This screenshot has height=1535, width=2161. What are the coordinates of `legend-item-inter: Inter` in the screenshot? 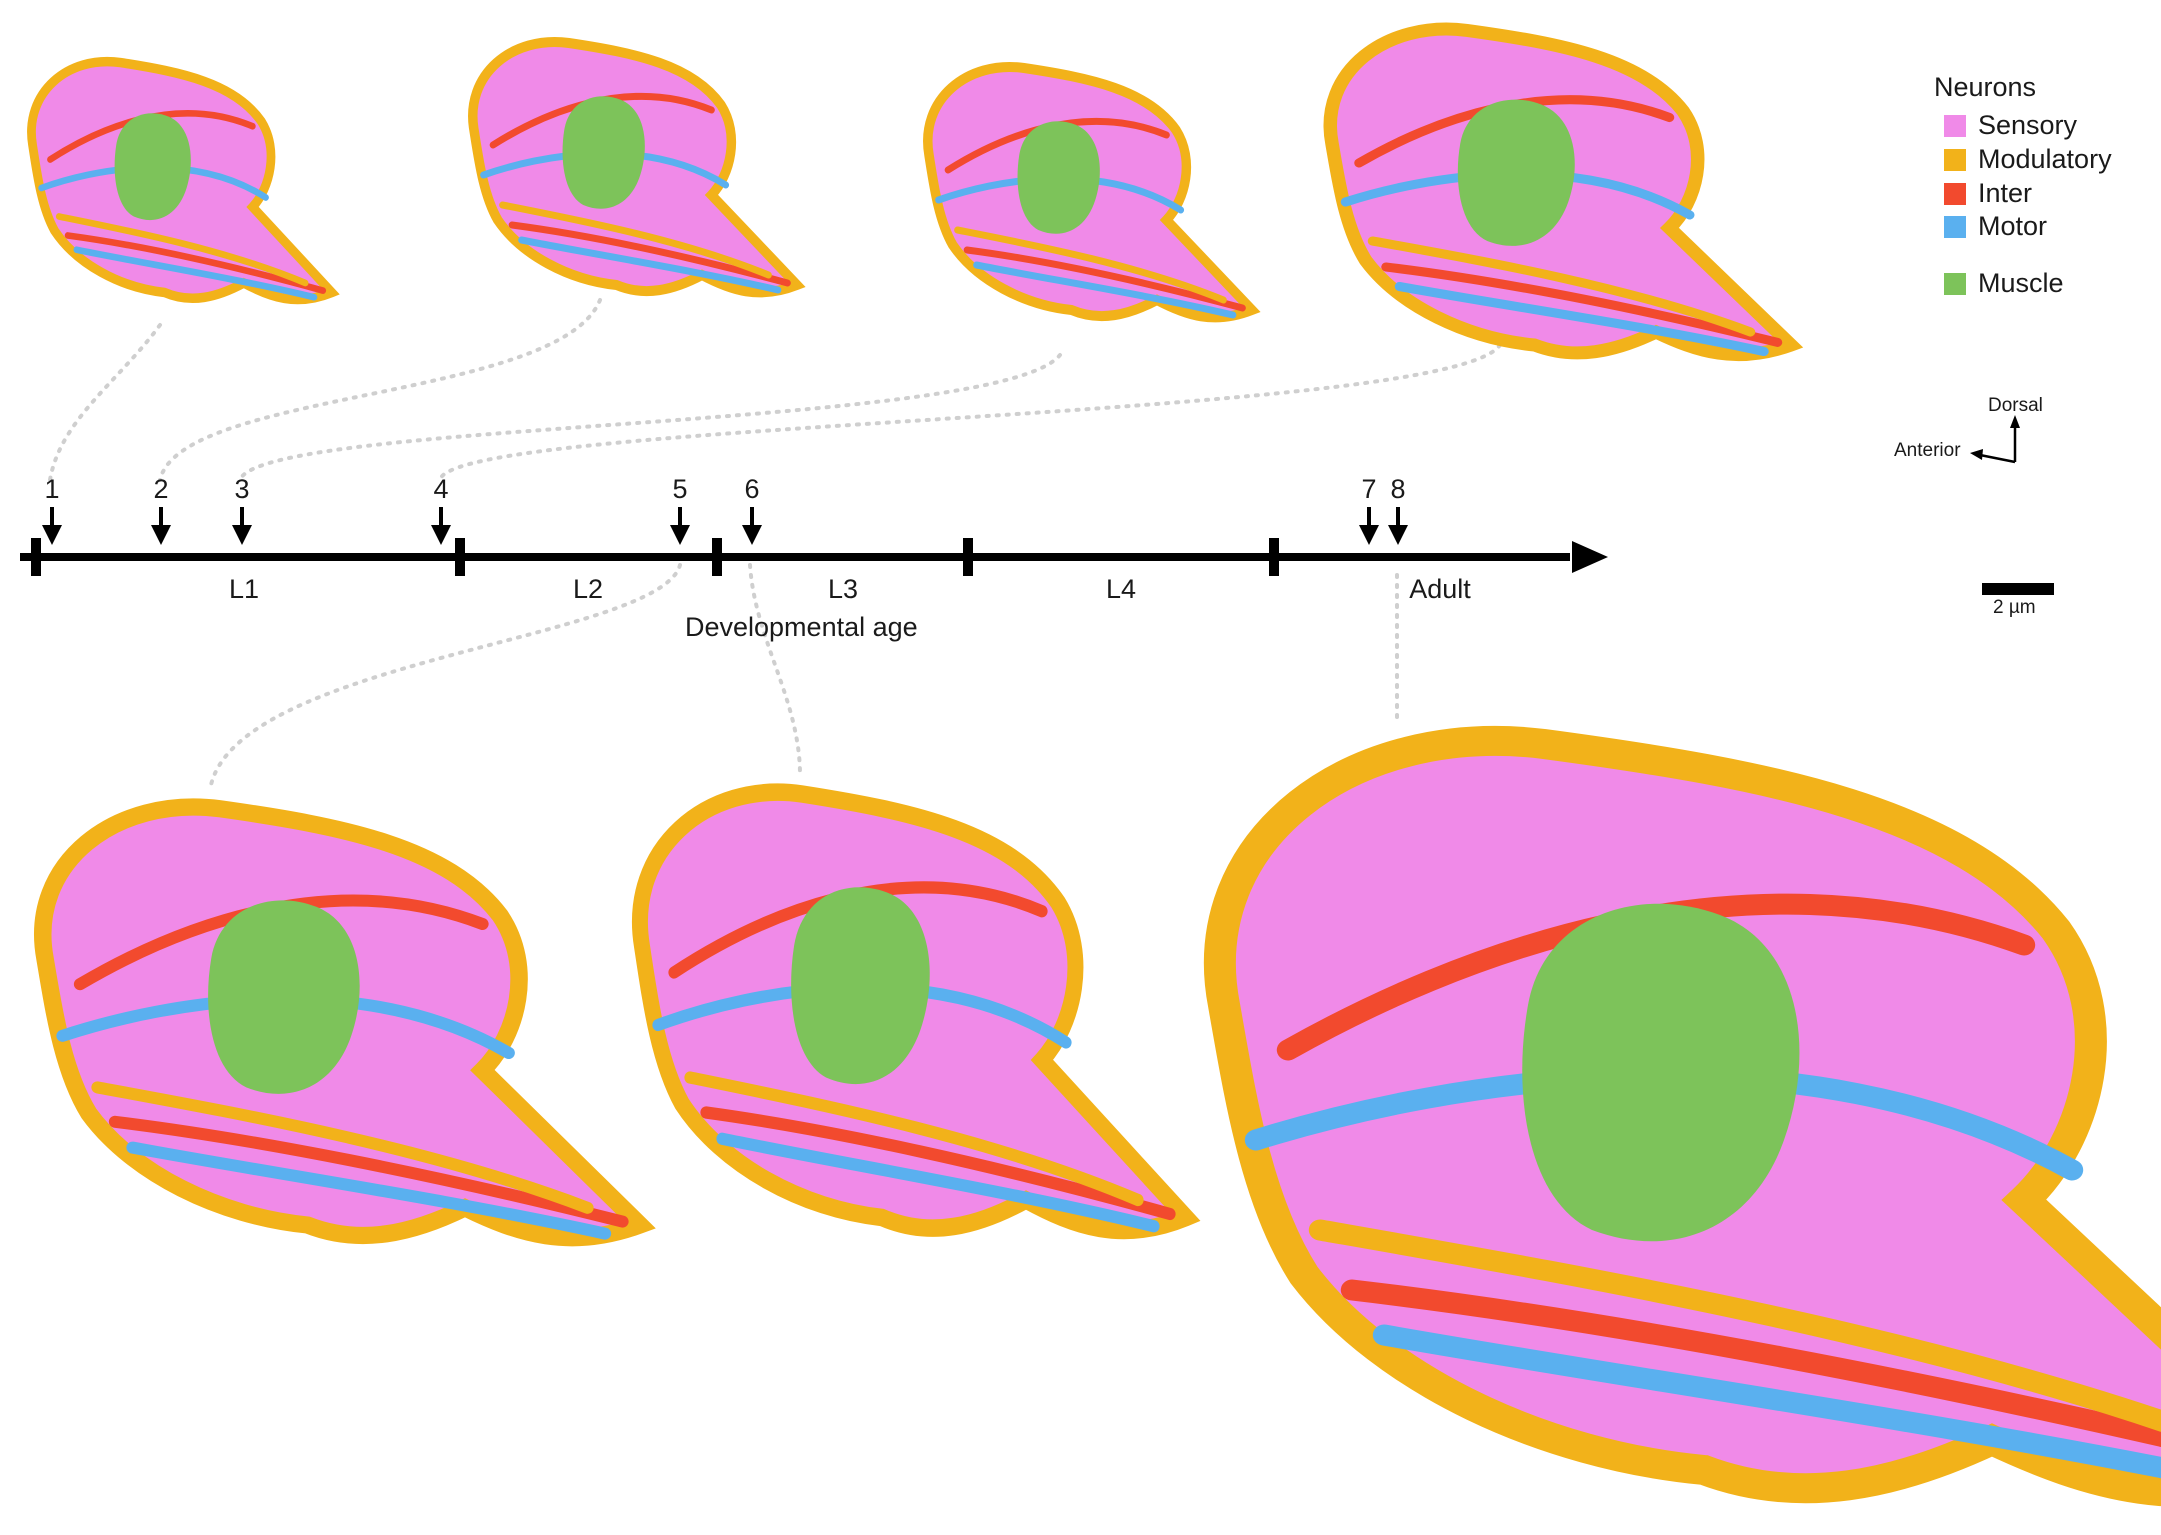 It's located at (1988, 193).